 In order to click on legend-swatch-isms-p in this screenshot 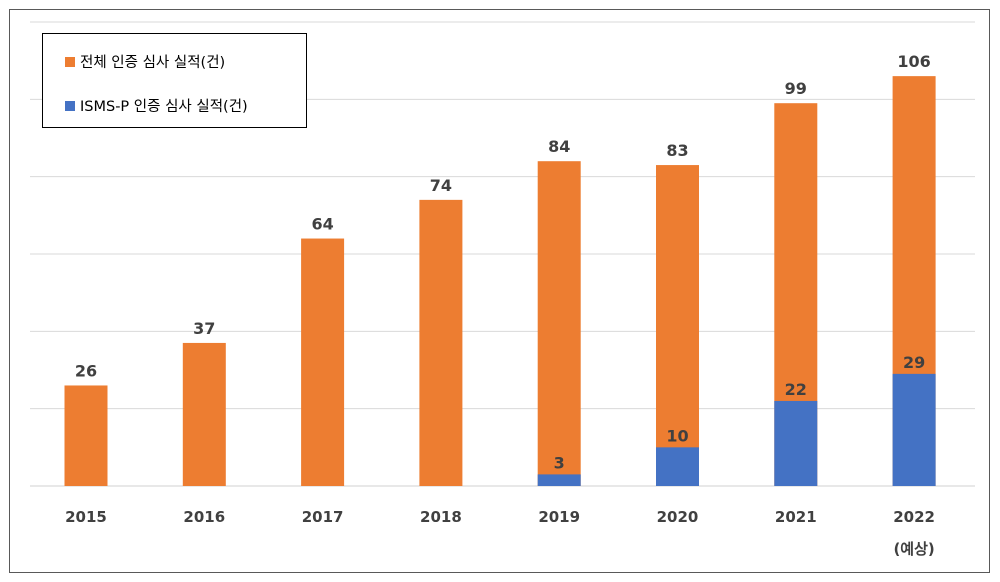, I will do `click(70, 105)`.